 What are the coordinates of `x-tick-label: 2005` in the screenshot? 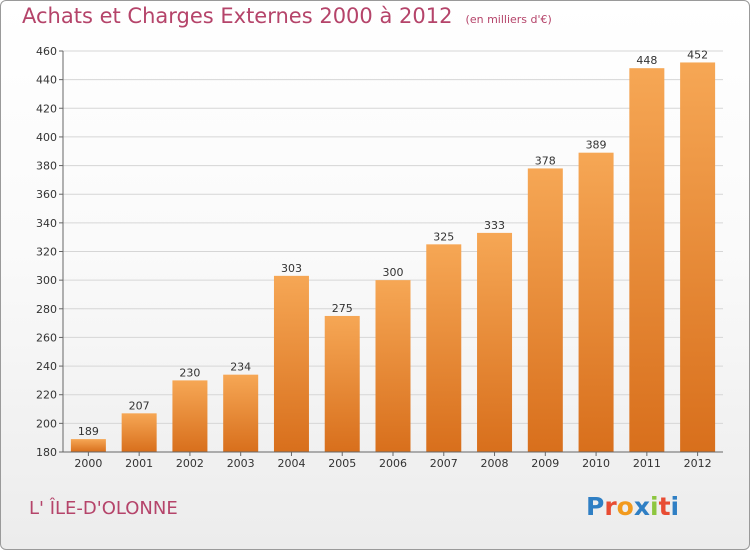 It's located at (342, 463).